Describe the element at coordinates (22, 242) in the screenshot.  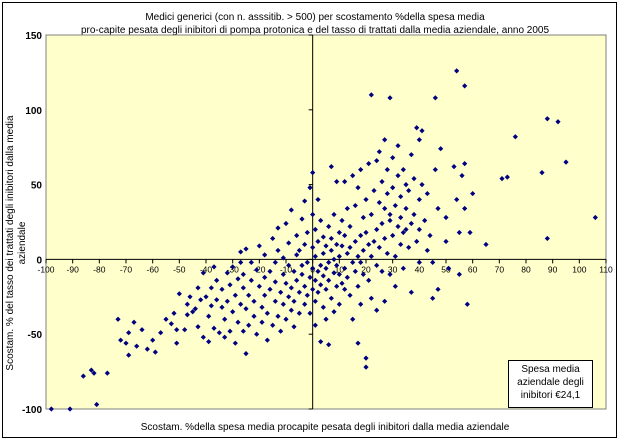
I see `y-axis-label-line2: aziendale` at that location.